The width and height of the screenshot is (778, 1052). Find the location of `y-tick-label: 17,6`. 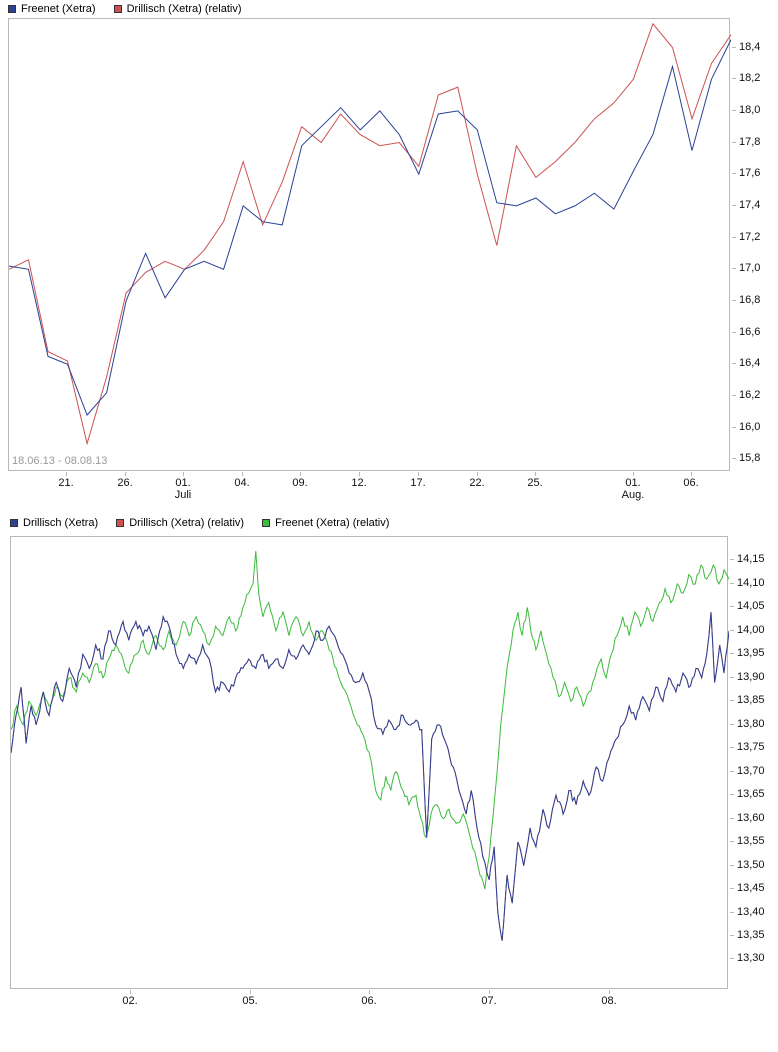

y-tick-label: 17,6 is located at coordinates (750, 173).